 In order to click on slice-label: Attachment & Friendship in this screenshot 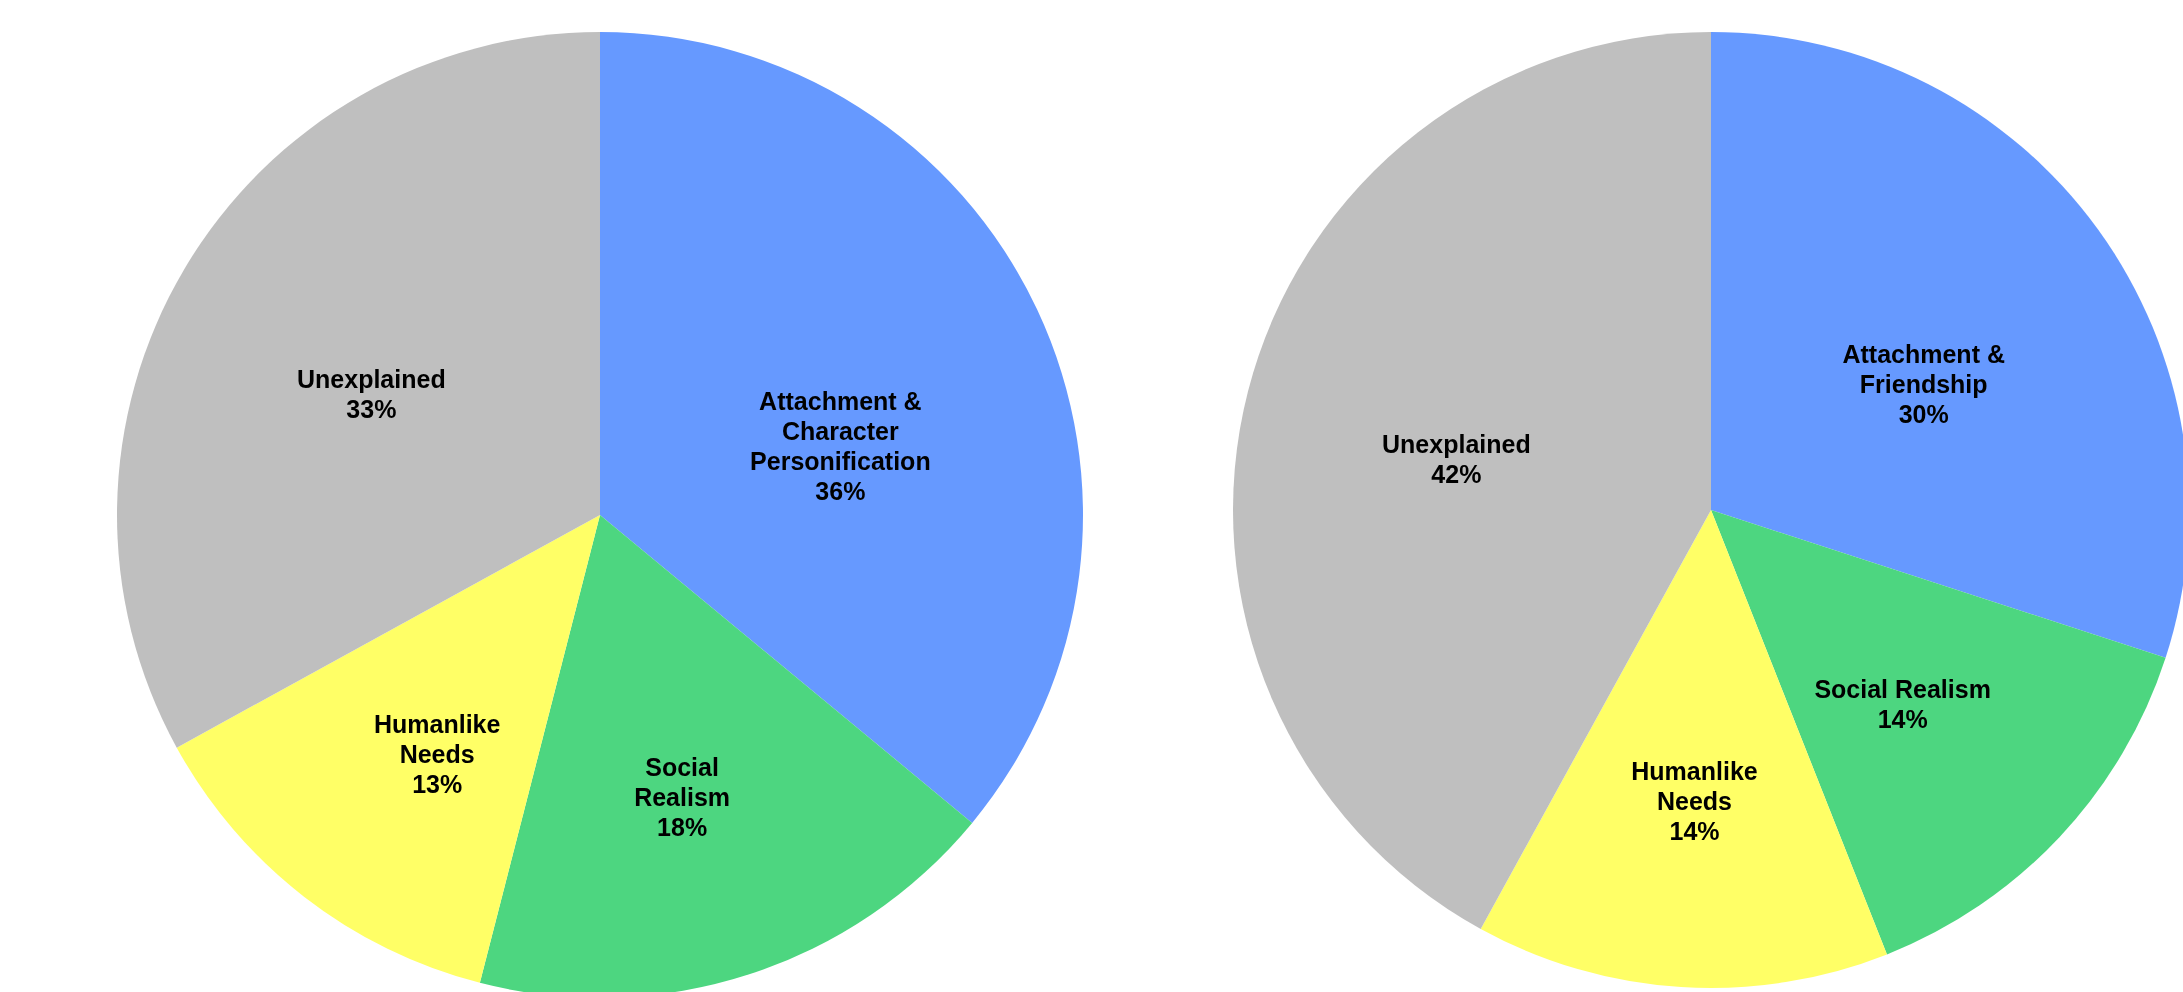, I will do `click(1923, 369)`.